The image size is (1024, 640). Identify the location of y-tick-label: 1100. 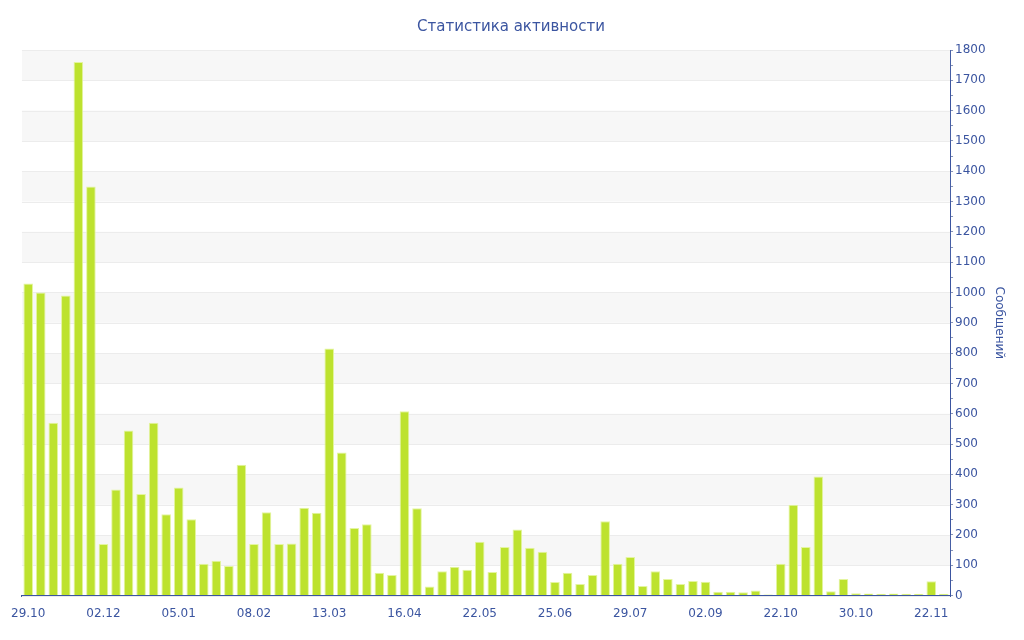
(970, 261).